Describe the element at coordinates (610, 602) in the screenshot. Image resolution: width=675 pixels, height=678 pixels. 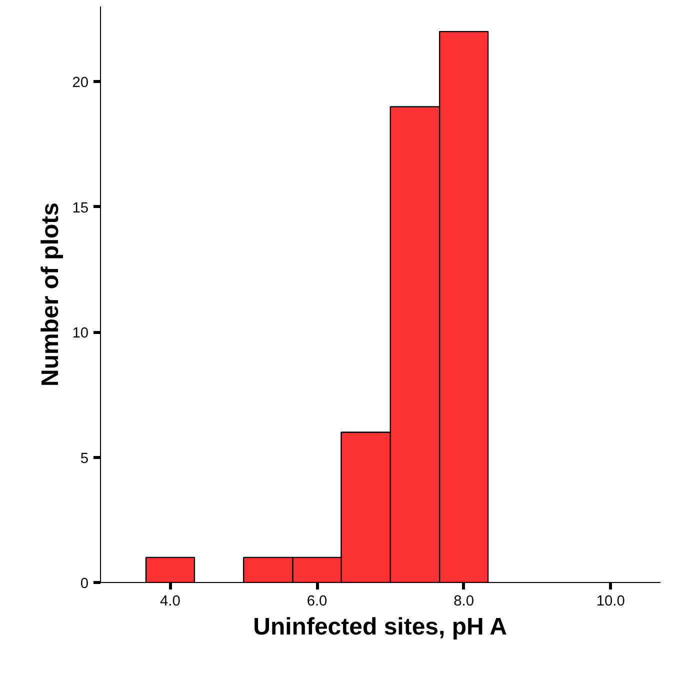
I see `x-tick-label: 10.0` at that location.